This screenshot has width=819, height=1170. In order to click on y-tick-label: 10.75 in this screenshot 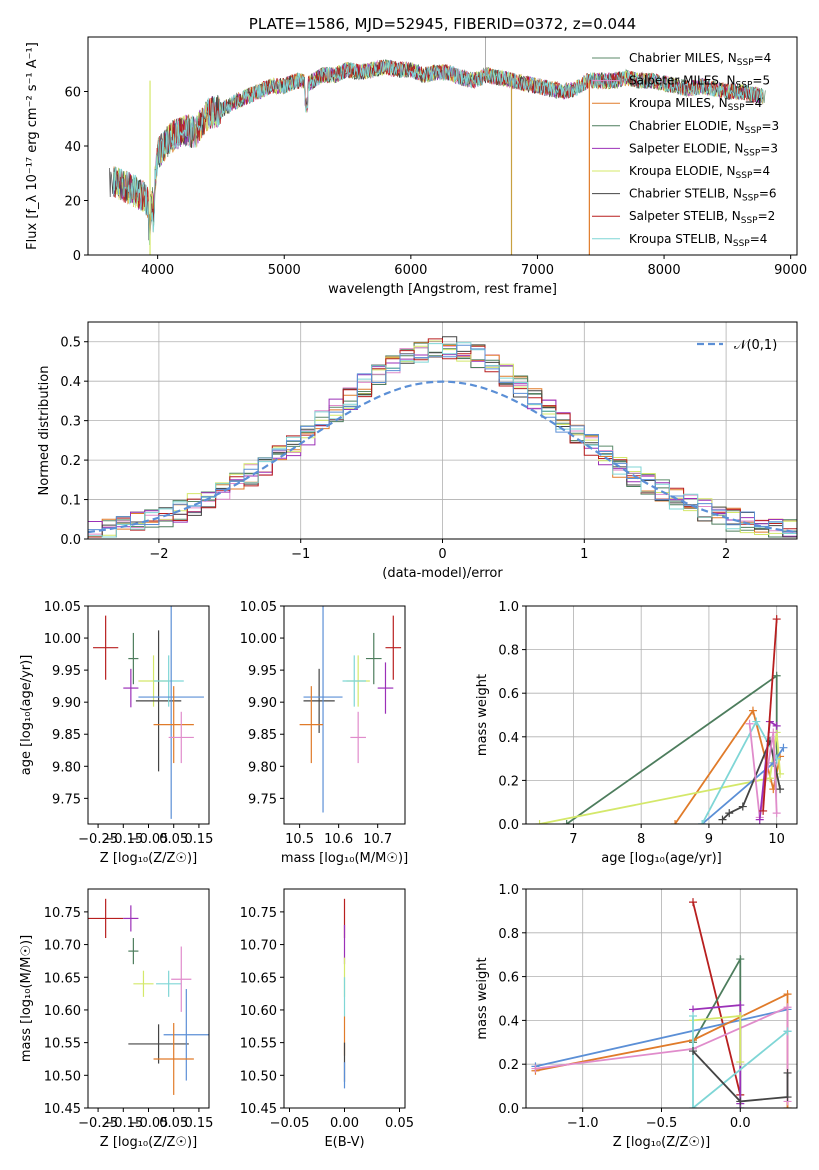, I will do `click(62, 913)`.